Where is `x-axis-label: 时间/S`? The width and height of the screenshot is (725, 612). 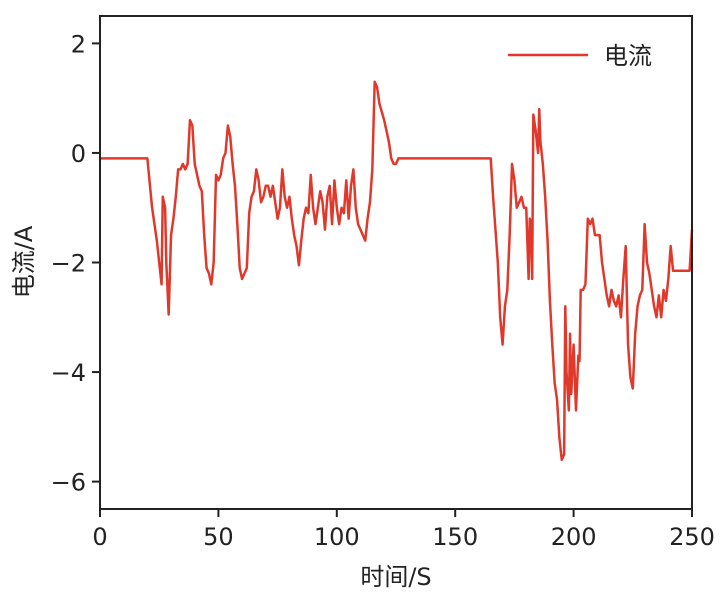
x-axis-label: 时间/S is located at coordinates (395, 577).